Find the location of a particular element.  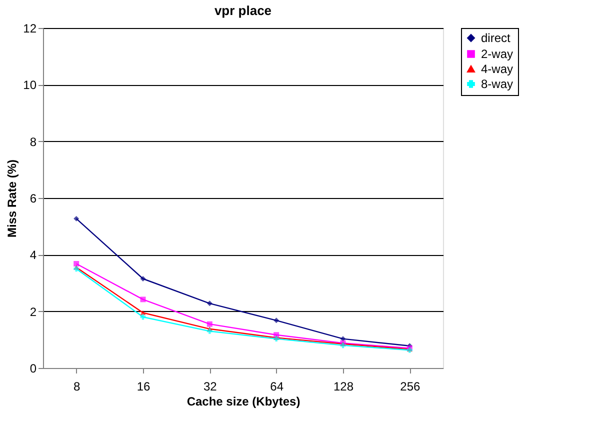

chart-title: vpr place is located at coordinates (243, 10).